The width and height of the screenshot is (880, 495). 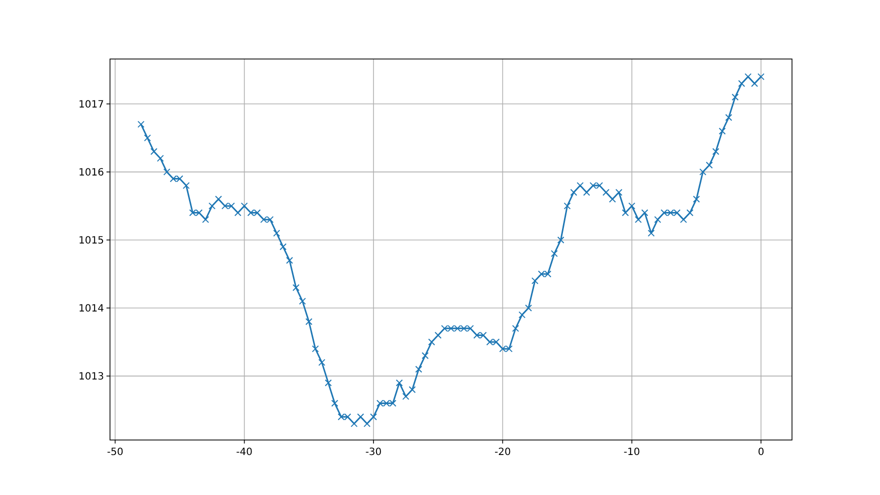 What do you see at coordinates (91, 172) in the screenshot?
I see `y-tick-label: 1016` at bounding box center [91, 172].